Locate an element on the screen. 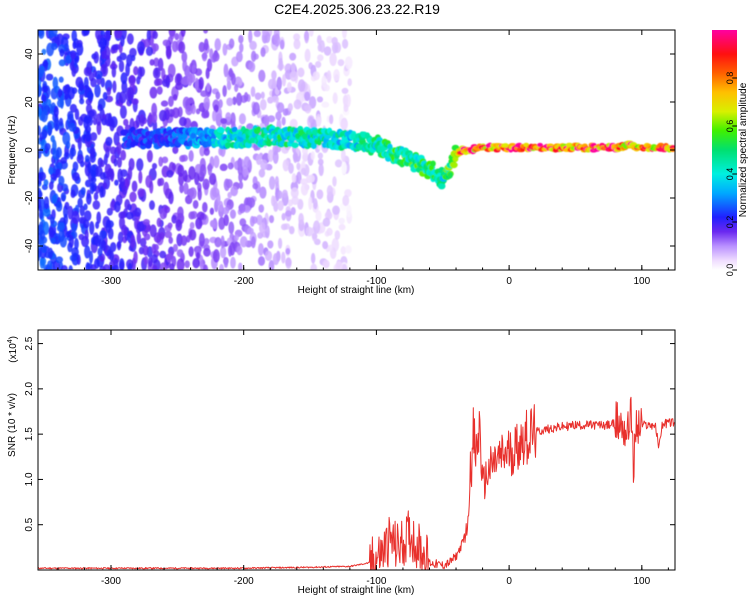 The height and width of the screenshot is (600, 750). spectrogram-y-label: Frequency (Hz) is located at coordinates (12, 150).